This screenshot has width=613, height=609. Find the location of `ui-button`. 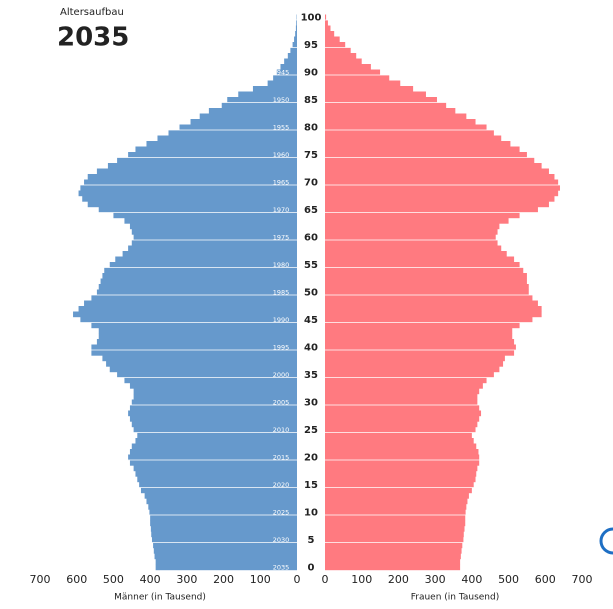

ui-button is located at coordinates (606, 541).